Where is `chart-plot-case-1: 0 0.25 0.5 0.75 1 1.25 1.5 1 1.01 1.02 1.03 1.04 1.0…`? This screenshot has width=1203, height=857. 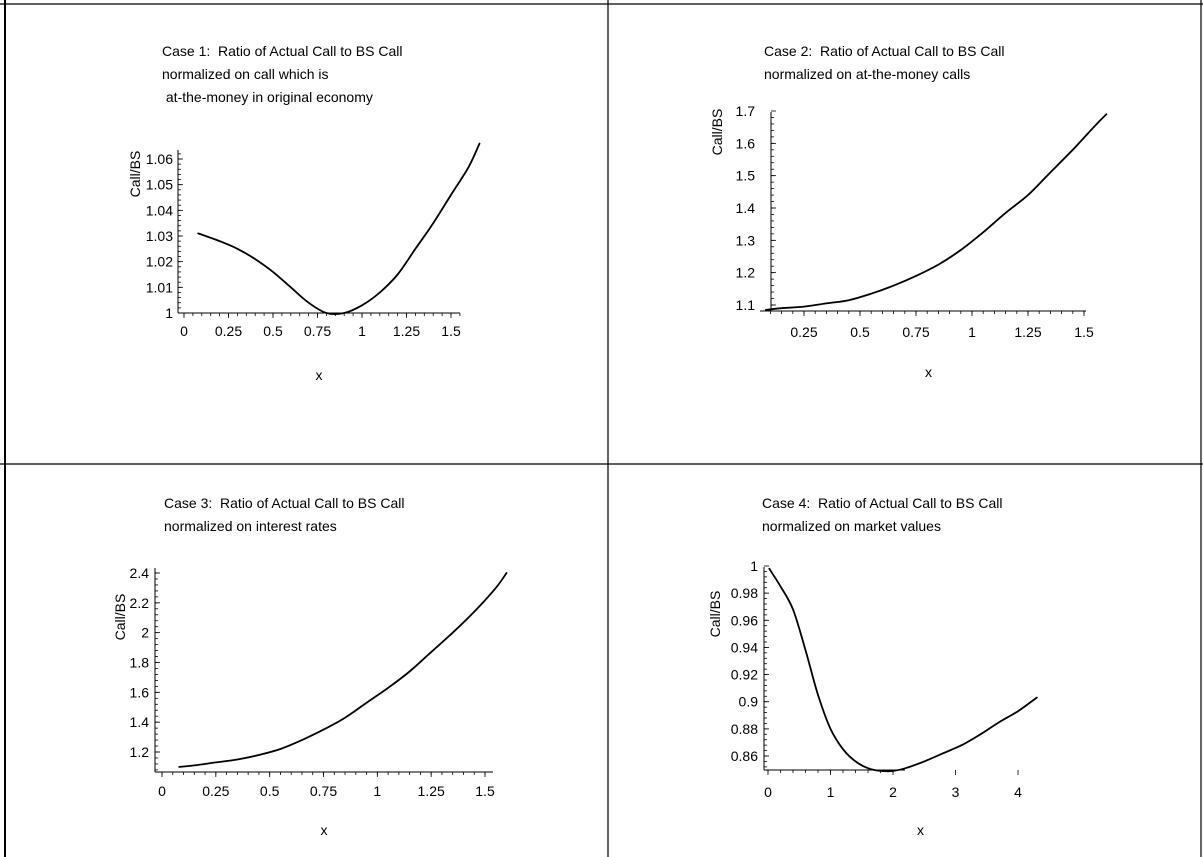
chart-plot-case-1: 0 0.25 0.5 0.75 1 1.25 1.5 1 1.01 1.02 1.03 1.04 1.0… is located at coordinates (304, 262).